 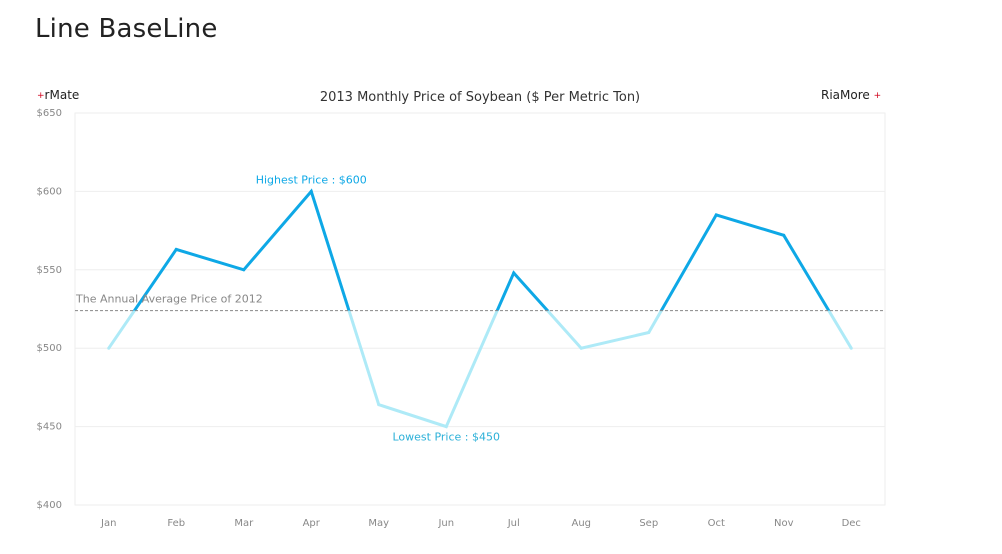 I want to click on brand-right-label: RiaMore, so click(x=845, y=95).